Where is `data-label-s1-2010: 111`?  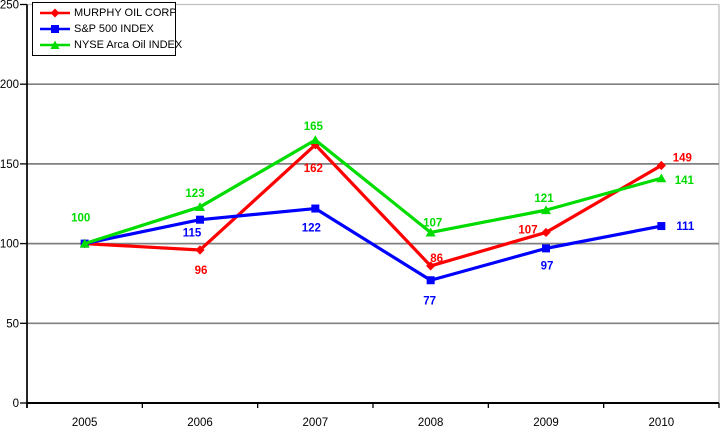 data-label-s1-2010: 111 is located at coordinates (685, 227).